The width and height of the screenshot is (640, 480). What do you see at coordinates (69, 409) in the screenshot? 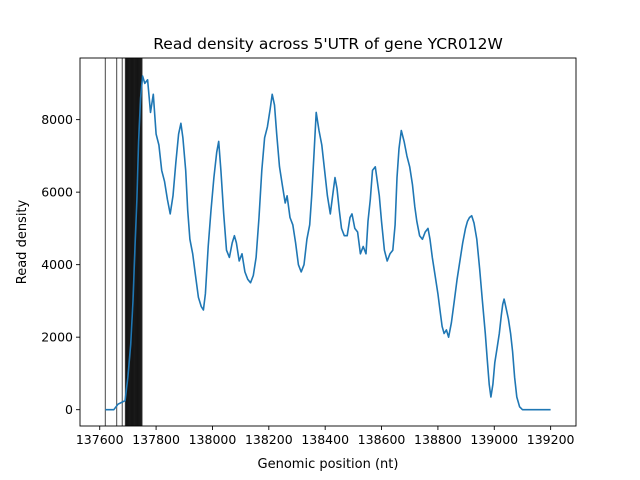
I see `y-tick-label: 0` at bounding box center [69, 409].